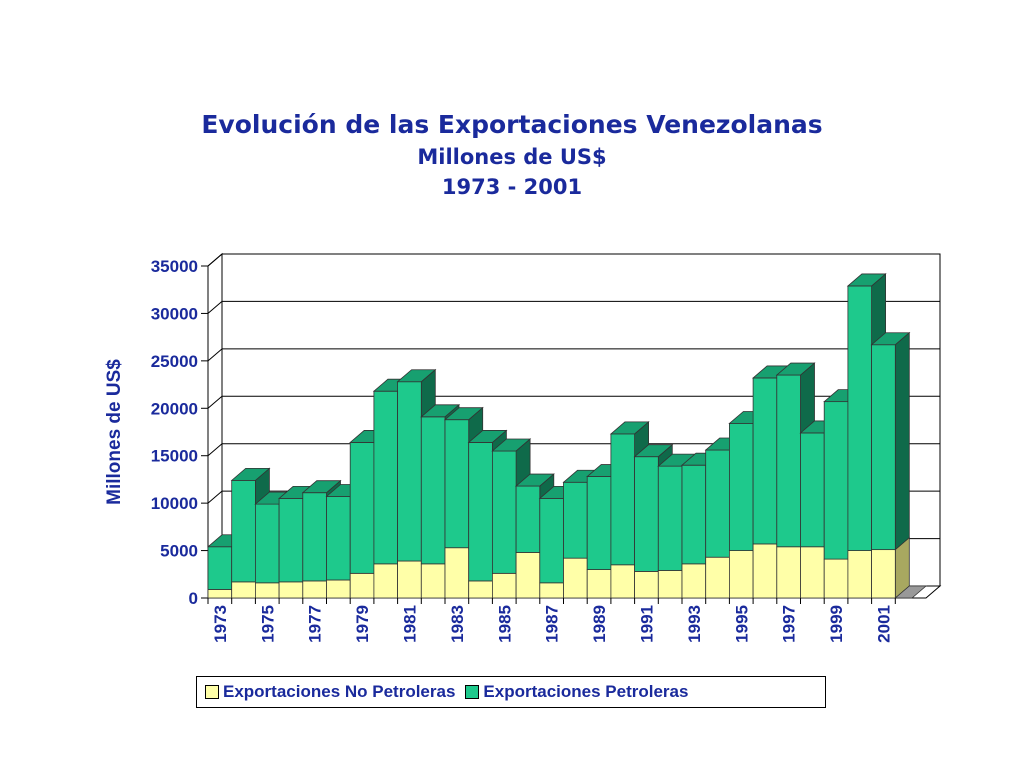  I want to click on x-tick-label: 1995, so click(741, 624).